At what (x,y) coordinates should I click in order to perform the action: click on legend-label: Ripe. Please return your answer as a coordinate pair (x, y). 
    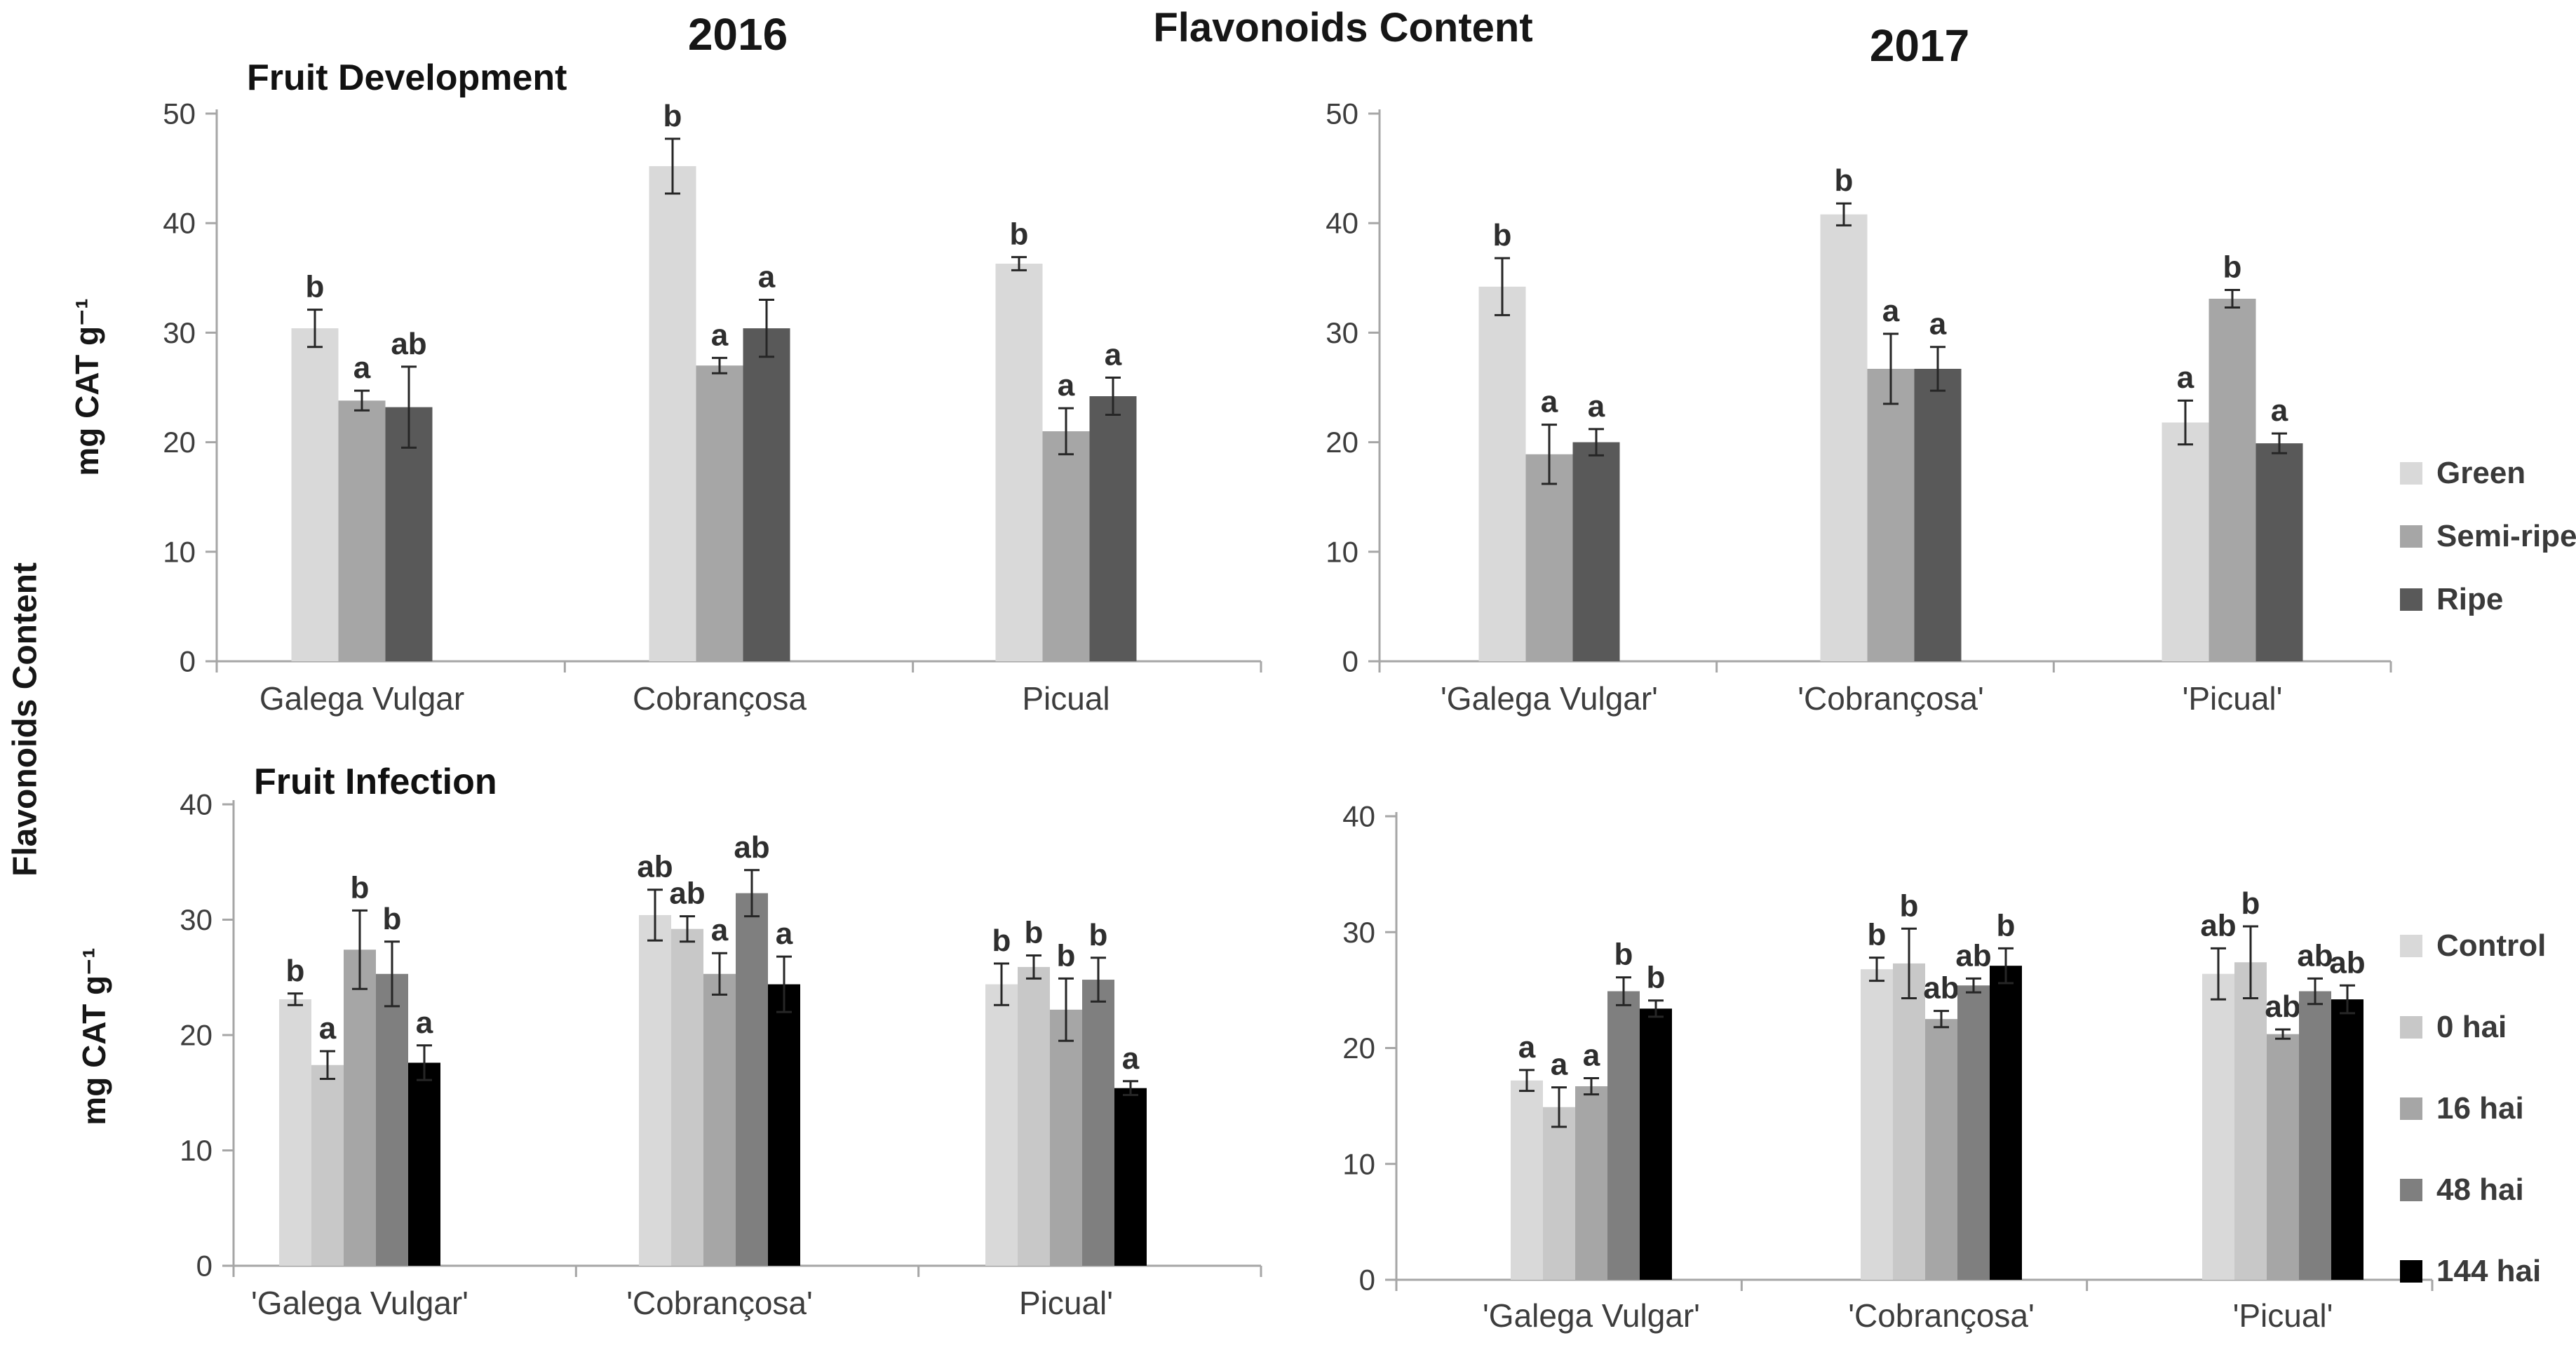
    Looking at the image, I should click on (2470, 599).